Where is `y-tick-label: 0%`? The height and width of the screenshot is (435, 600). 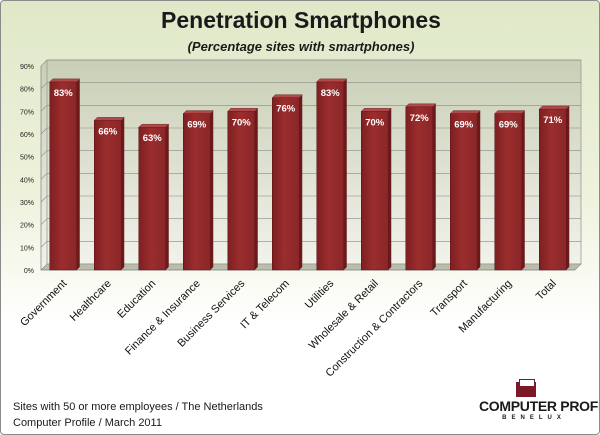
y-tick-label: 0% is located at coordinates (29, 271).